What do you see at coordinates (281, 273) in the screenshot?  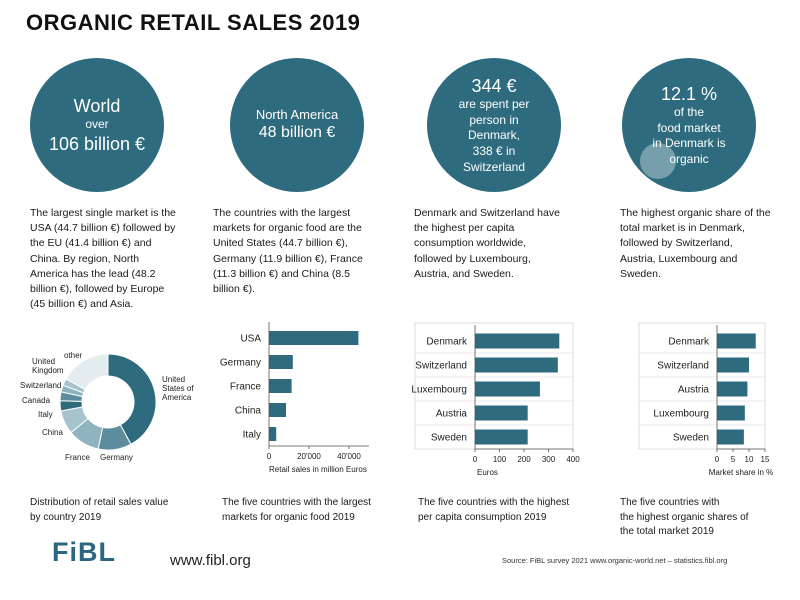 I see `desc-line: (11.3 billion €) and China (8.5` at bounding box center [281, 273].